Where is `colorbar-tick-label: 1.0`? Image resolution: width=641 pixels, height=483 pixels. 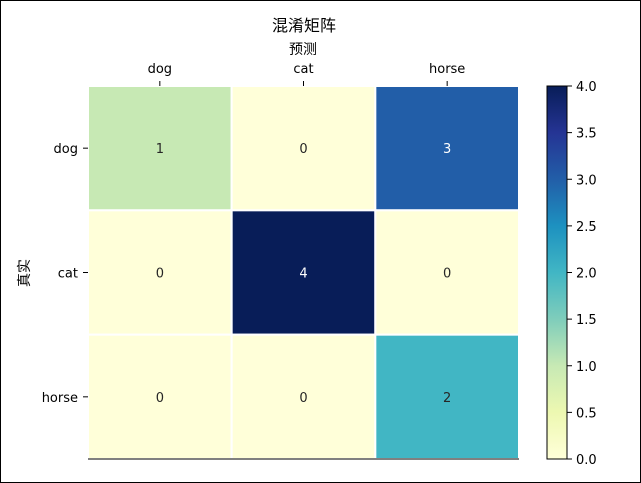 colorbar-tick-label: 1.0 is located at coordinates (586, 367).